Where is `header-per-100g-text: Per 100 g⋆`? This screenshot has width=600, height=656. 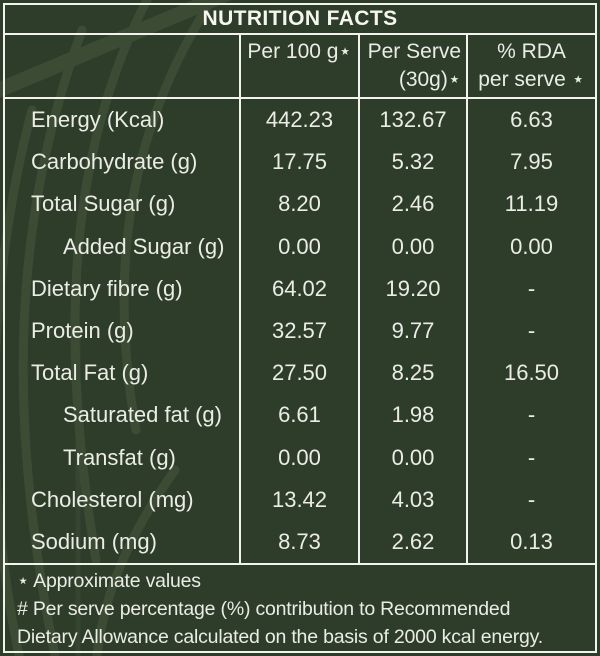
header-per-100g-text: Per 100 g⋆ is located at coordinates (299, 51).